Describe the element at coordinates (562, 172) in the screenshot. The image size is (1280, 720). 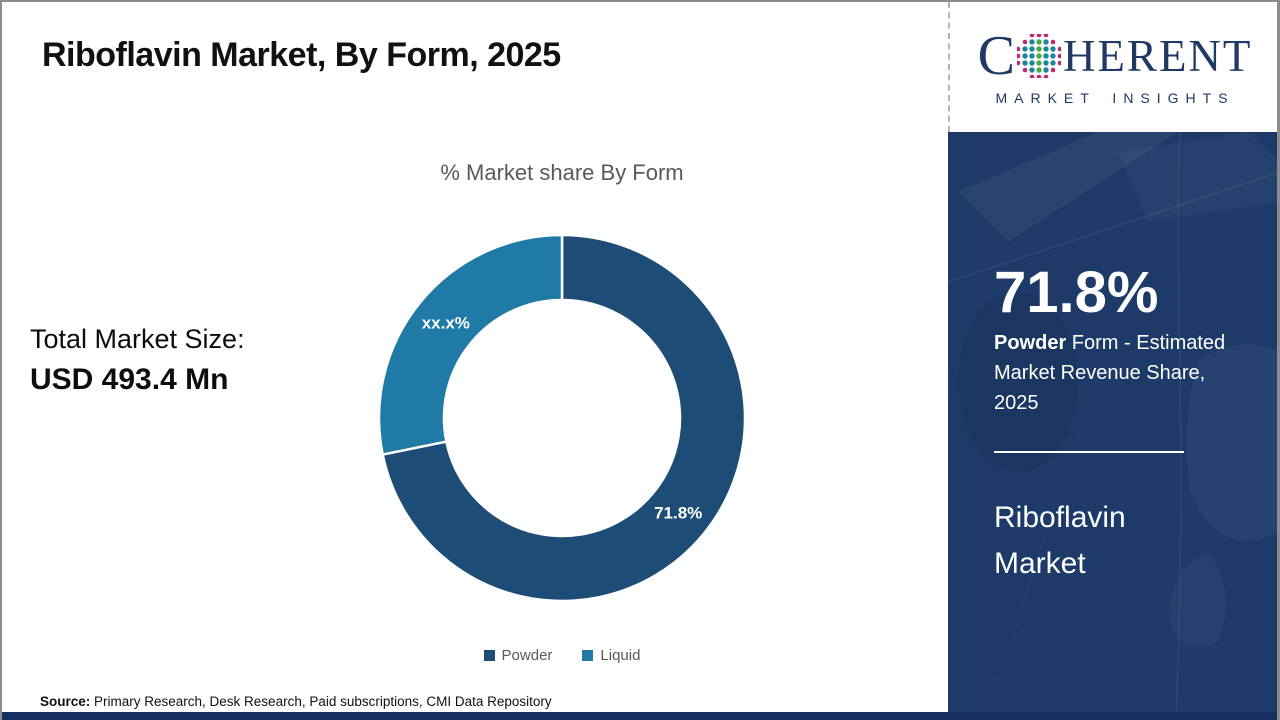
I see `chart-title: % Market share By Form` at that location.